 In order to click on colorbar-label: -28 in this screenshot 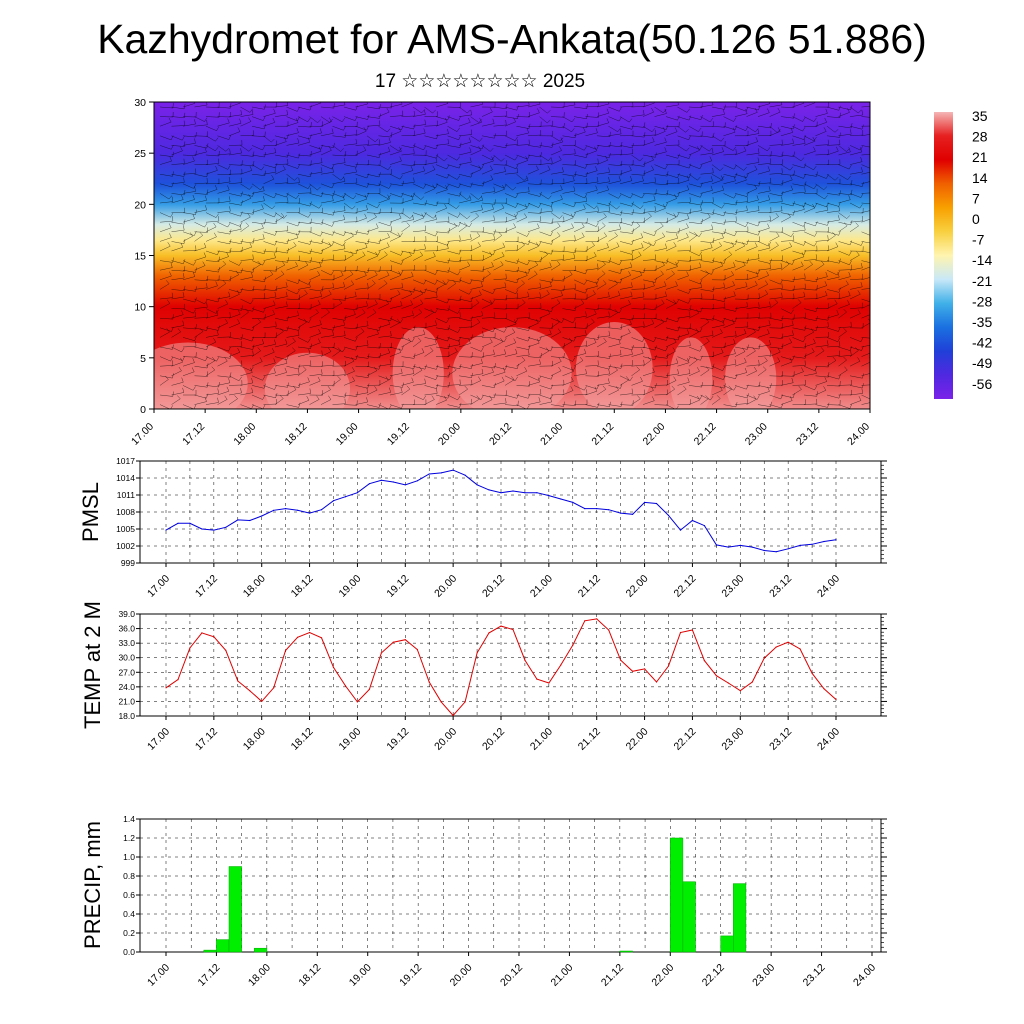, I will do `click(982, 301)`.